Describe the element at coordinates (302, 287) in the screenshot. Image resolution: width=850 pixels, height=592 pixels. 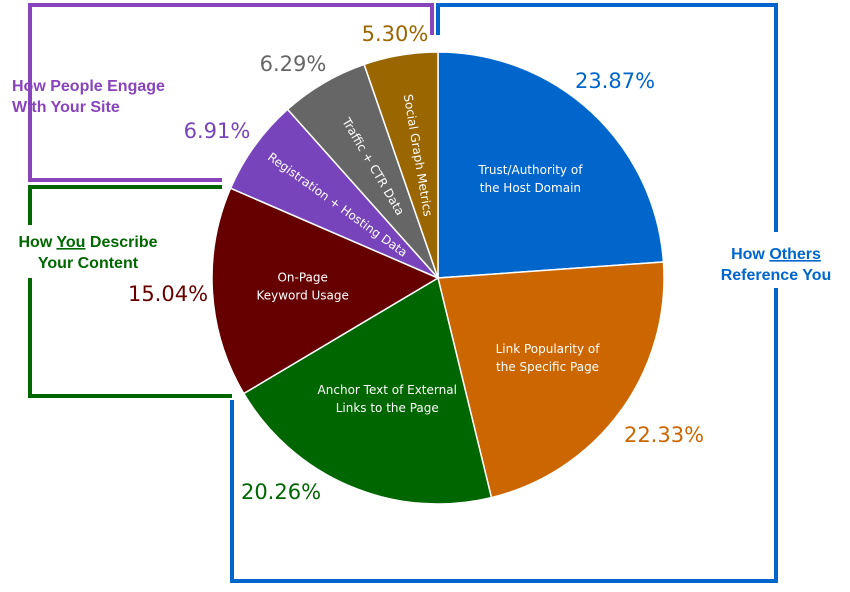
I see `slice-label: On-Page Keyword Usage` at that location.